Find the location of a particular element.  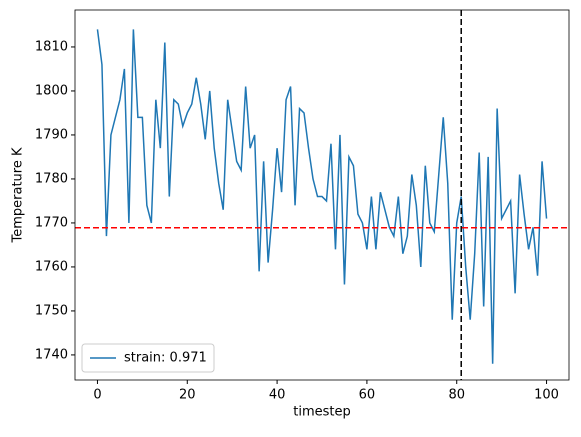

x-tick-label: 100 is located at coordinates (546, 395).